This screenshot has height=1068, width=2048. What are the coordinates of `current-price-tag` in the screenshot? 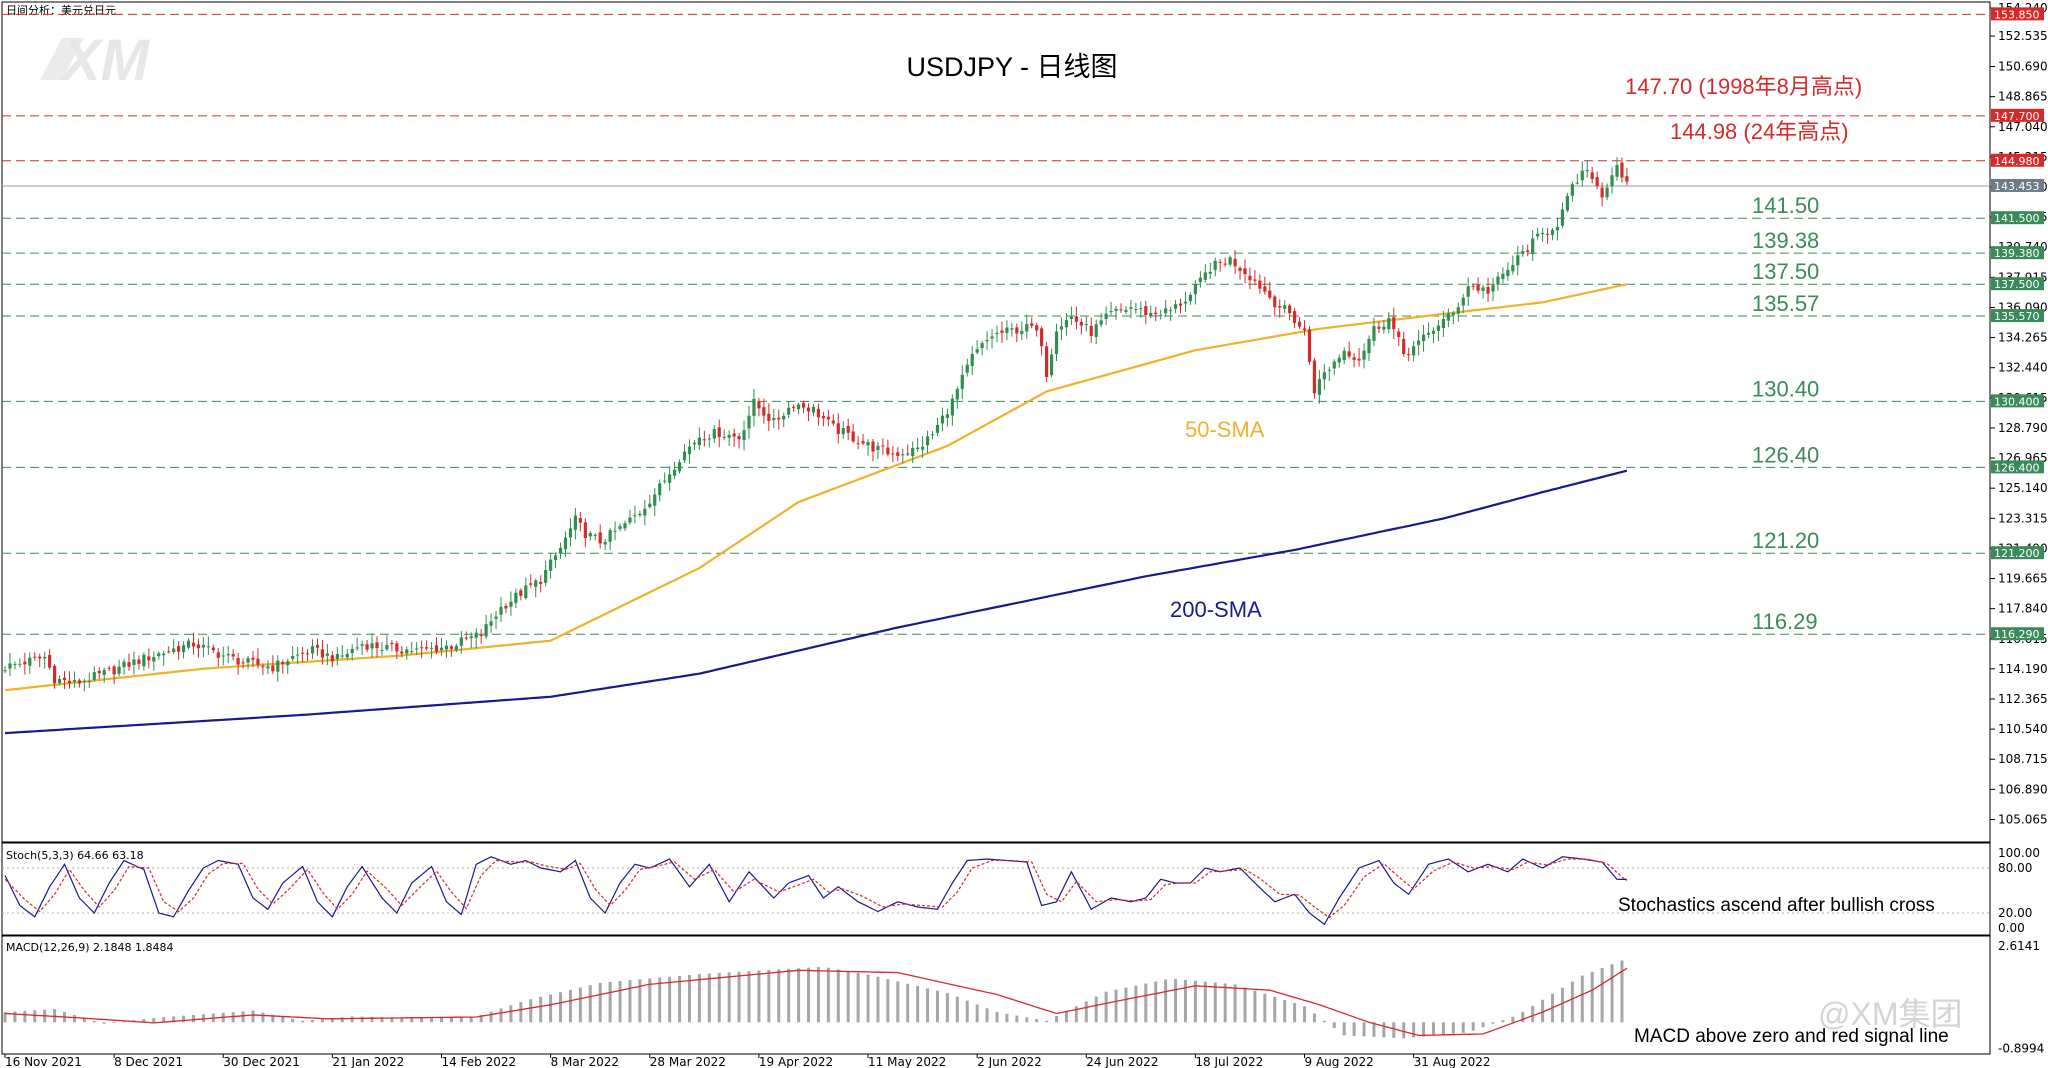 It's located at (2017, 185).